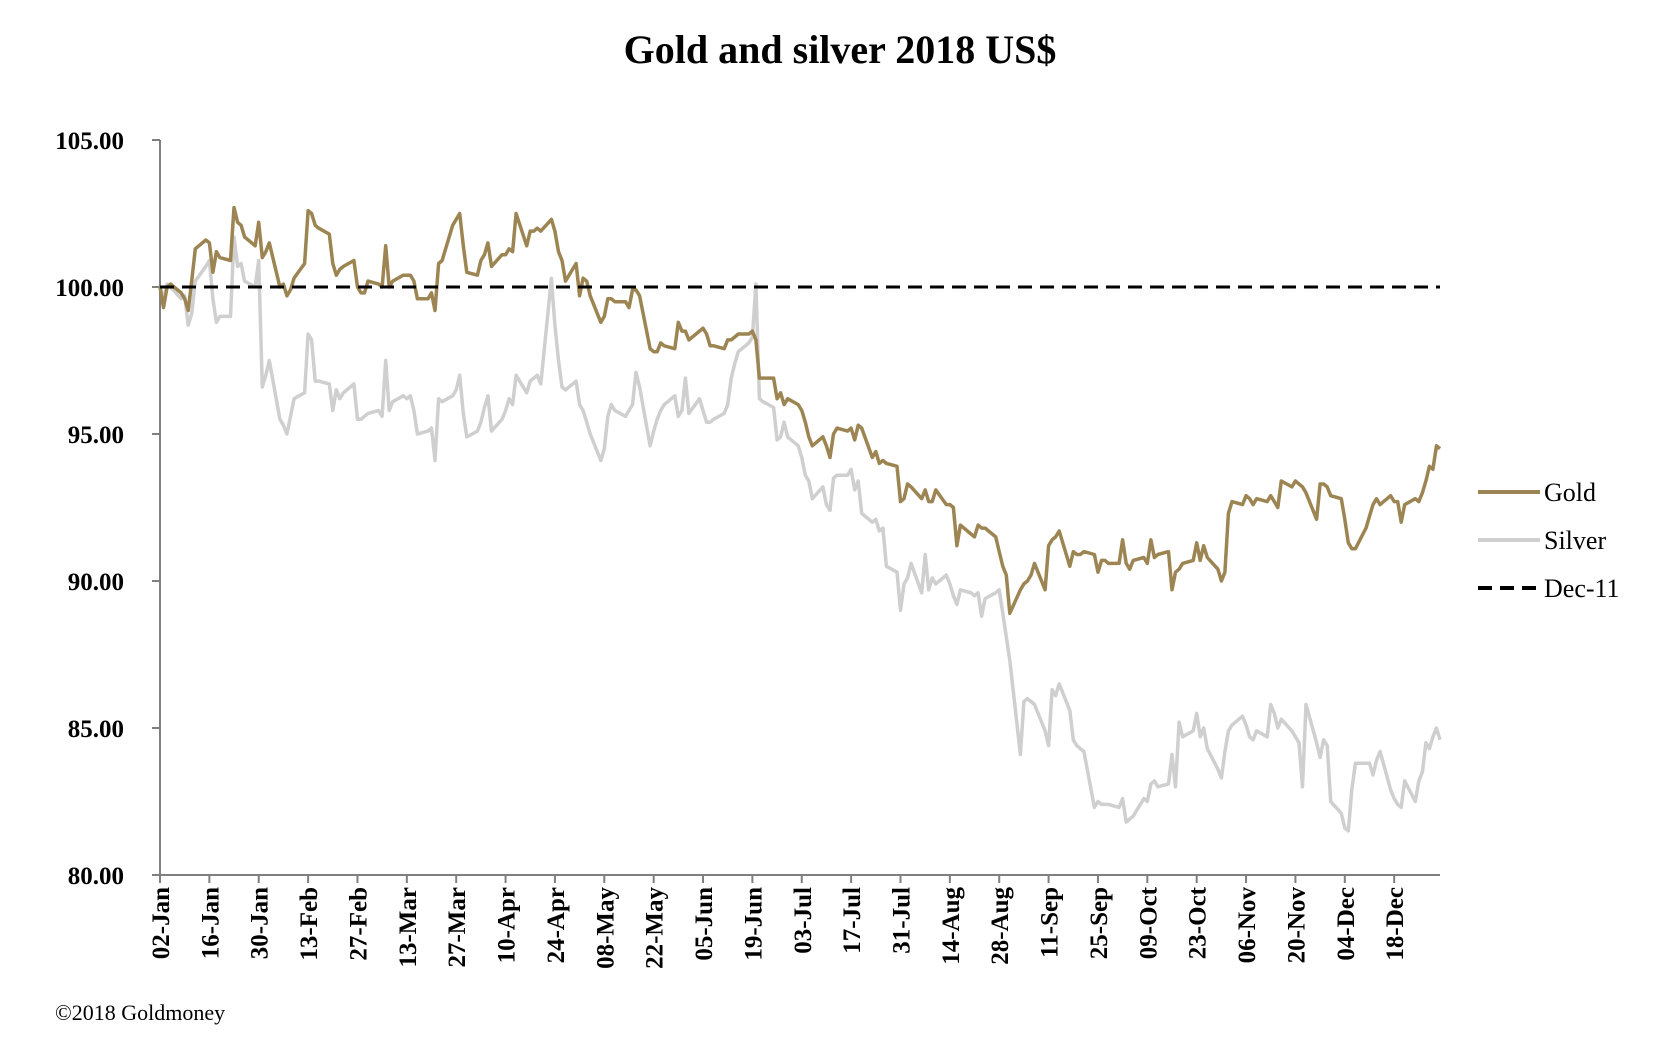 This screenshot has height=1048, width=1664. I want to click on x-tick-label: 11-Sep, so click(1050, 922).